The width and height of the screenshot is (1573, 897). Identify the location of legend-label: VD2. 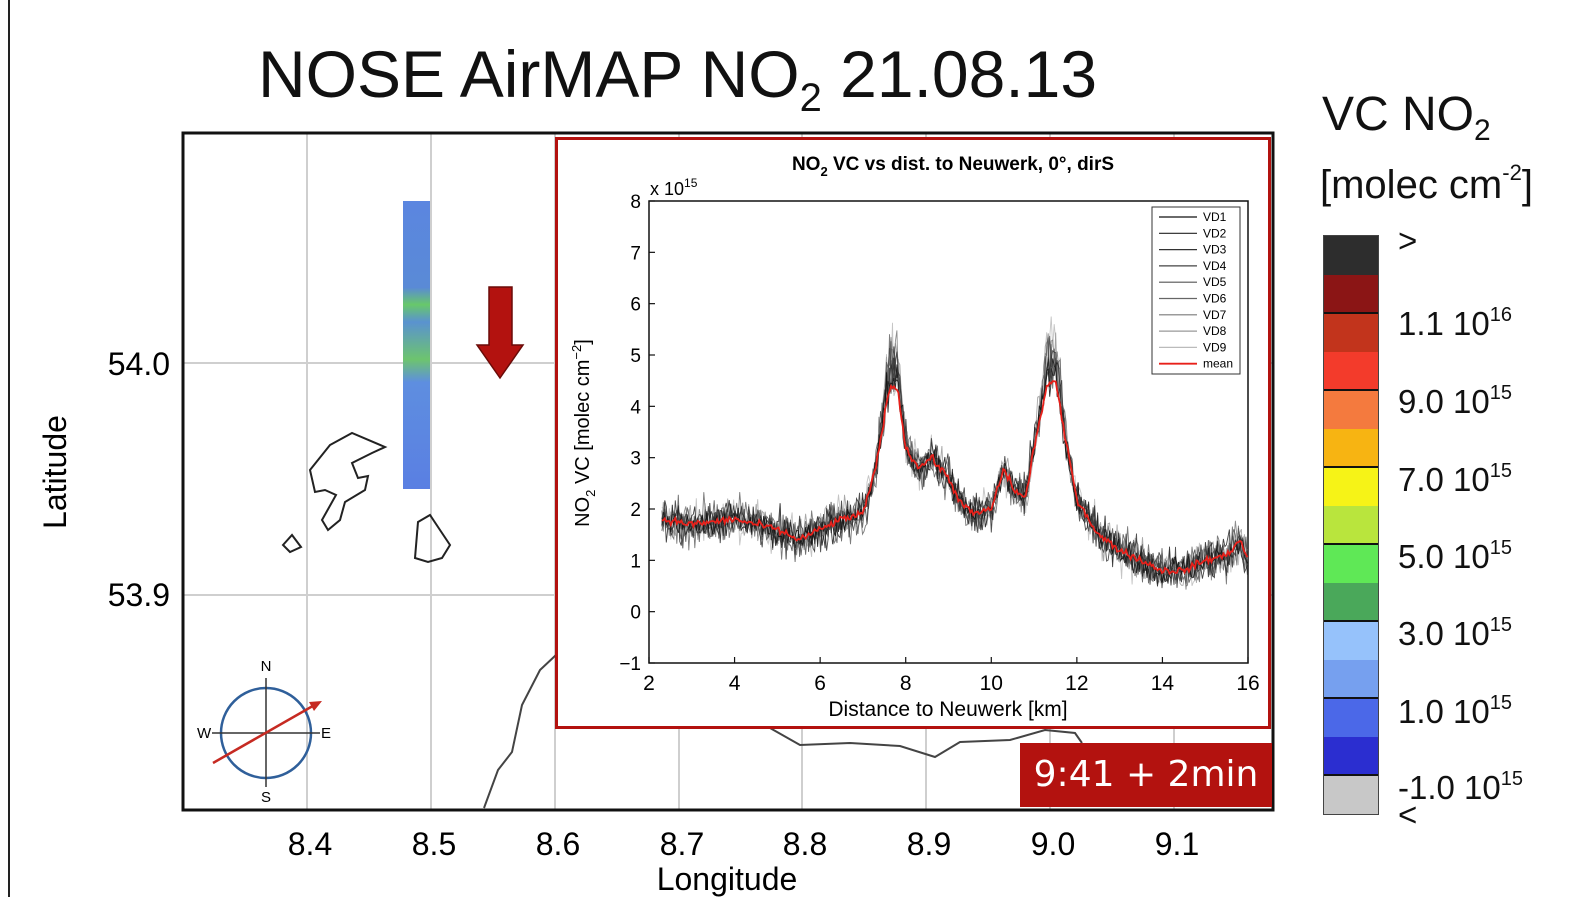
(1215, 233).